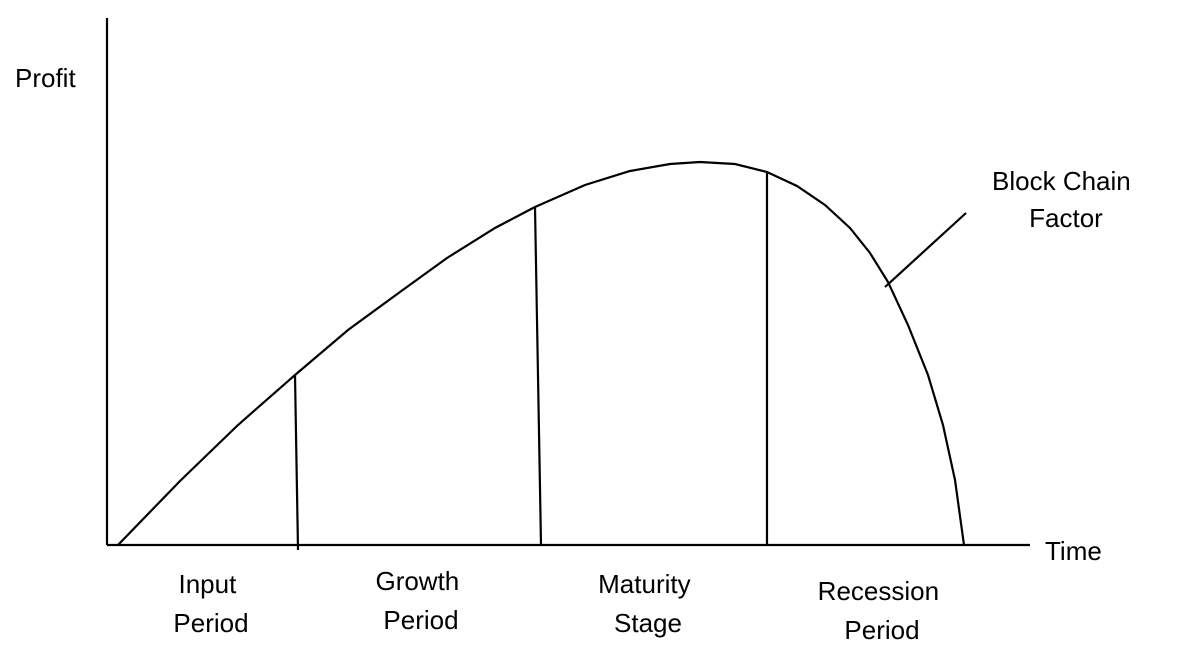 Image resolution: width=1185 pixels, height=654 pixels. Describe the element at coordinates (1061, 181) in the screenshot. I see `annotation-line-1: Block Chain` at that location.